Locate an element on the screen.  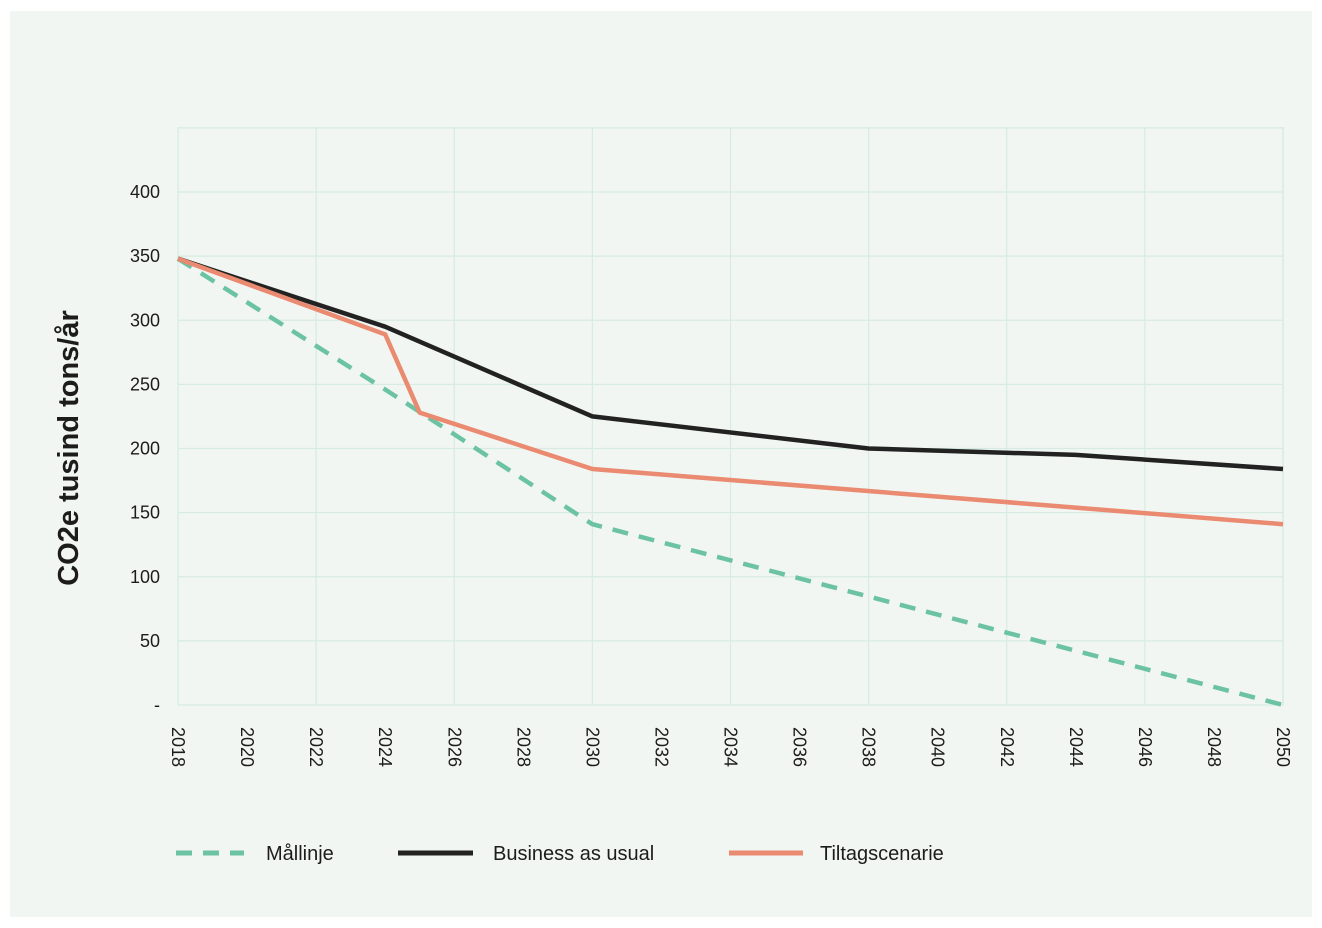
x-tick-label: 2024 is located at coordinates (385, 747).